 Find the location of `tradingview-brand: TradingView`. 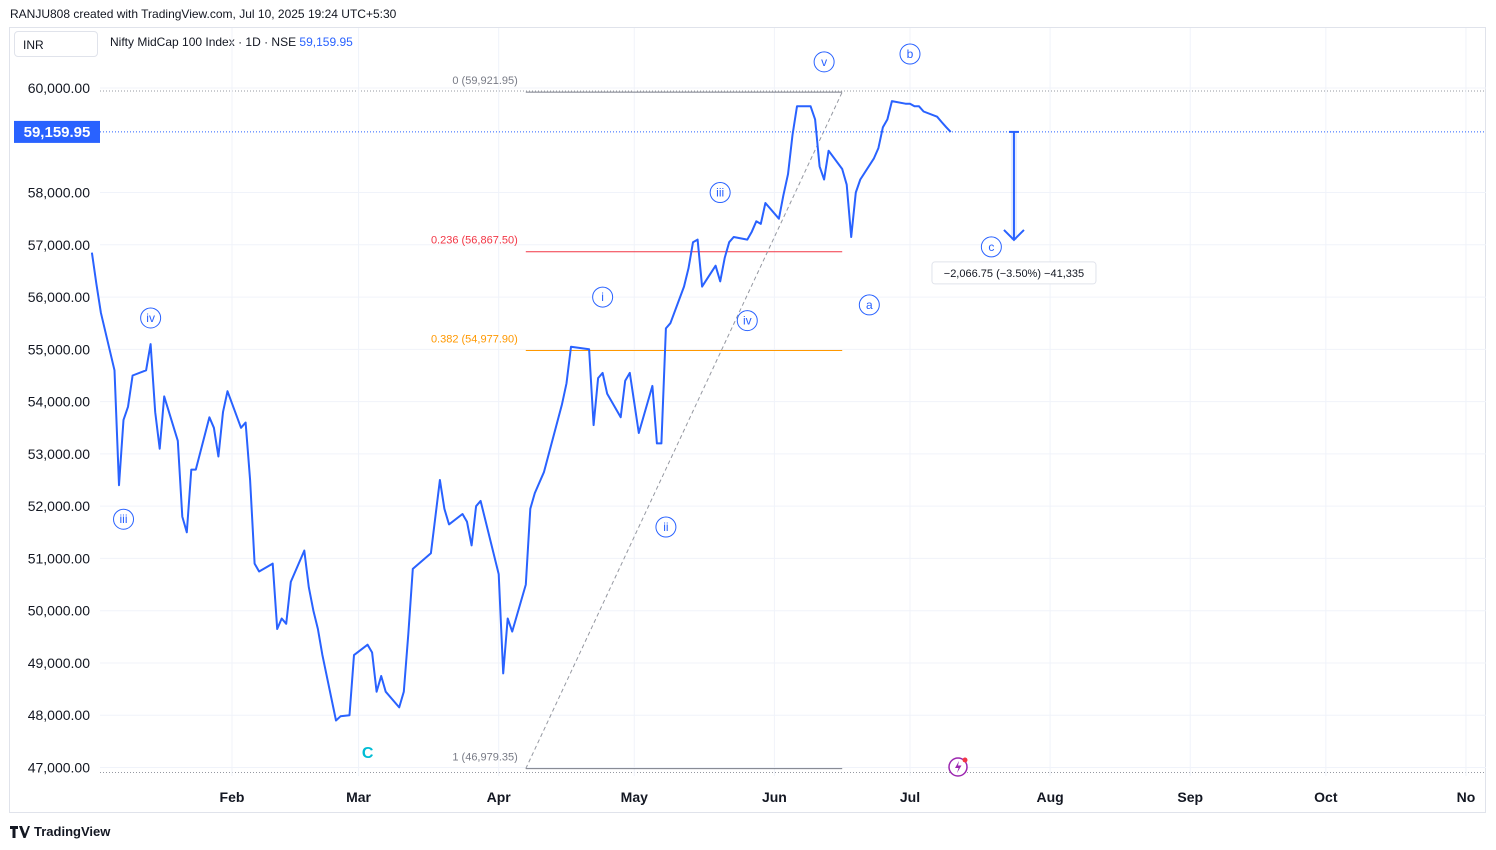

tradingview-brand: TradingView is located at coordinates (72, 831).